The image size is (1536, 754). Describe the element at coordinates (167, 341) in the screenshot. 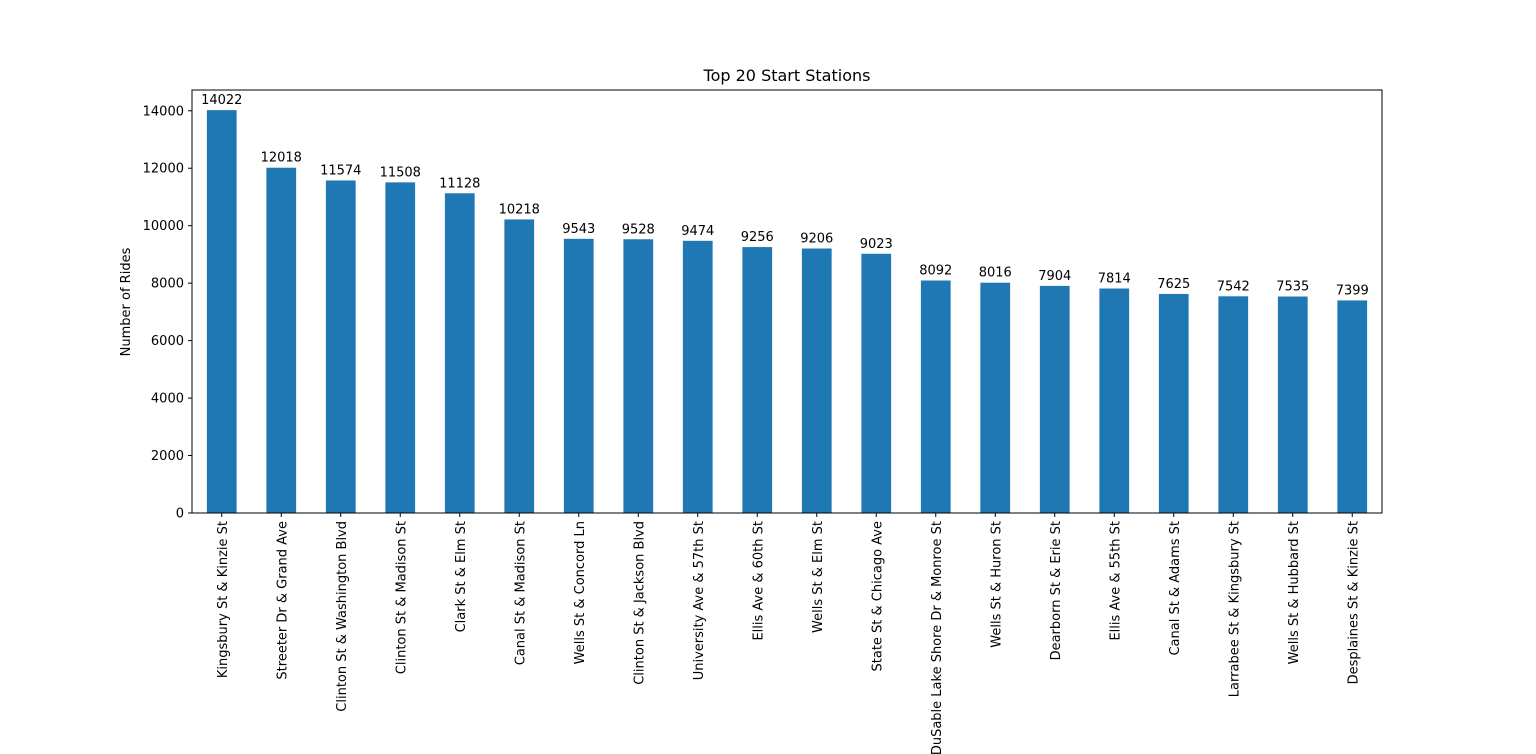

I see `y-tick-label: 6000` at that location.